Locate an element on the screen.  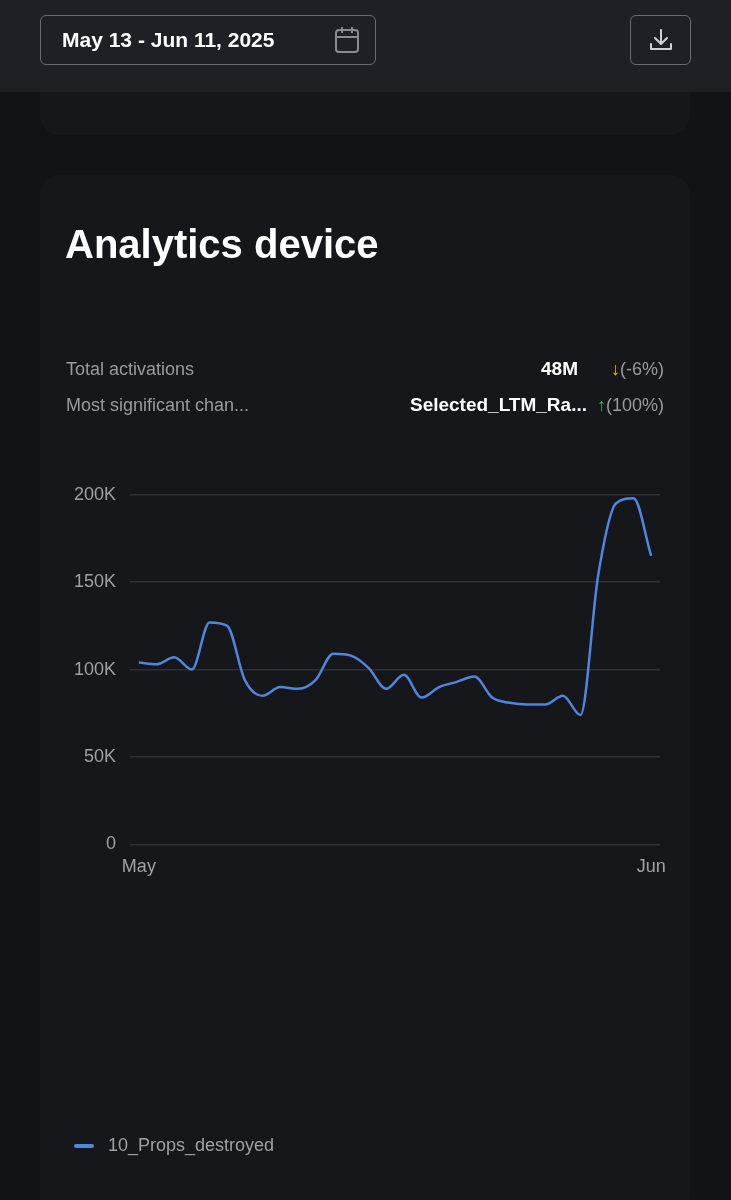
chart-title: Analytics device is located at coordinates (222, 244).